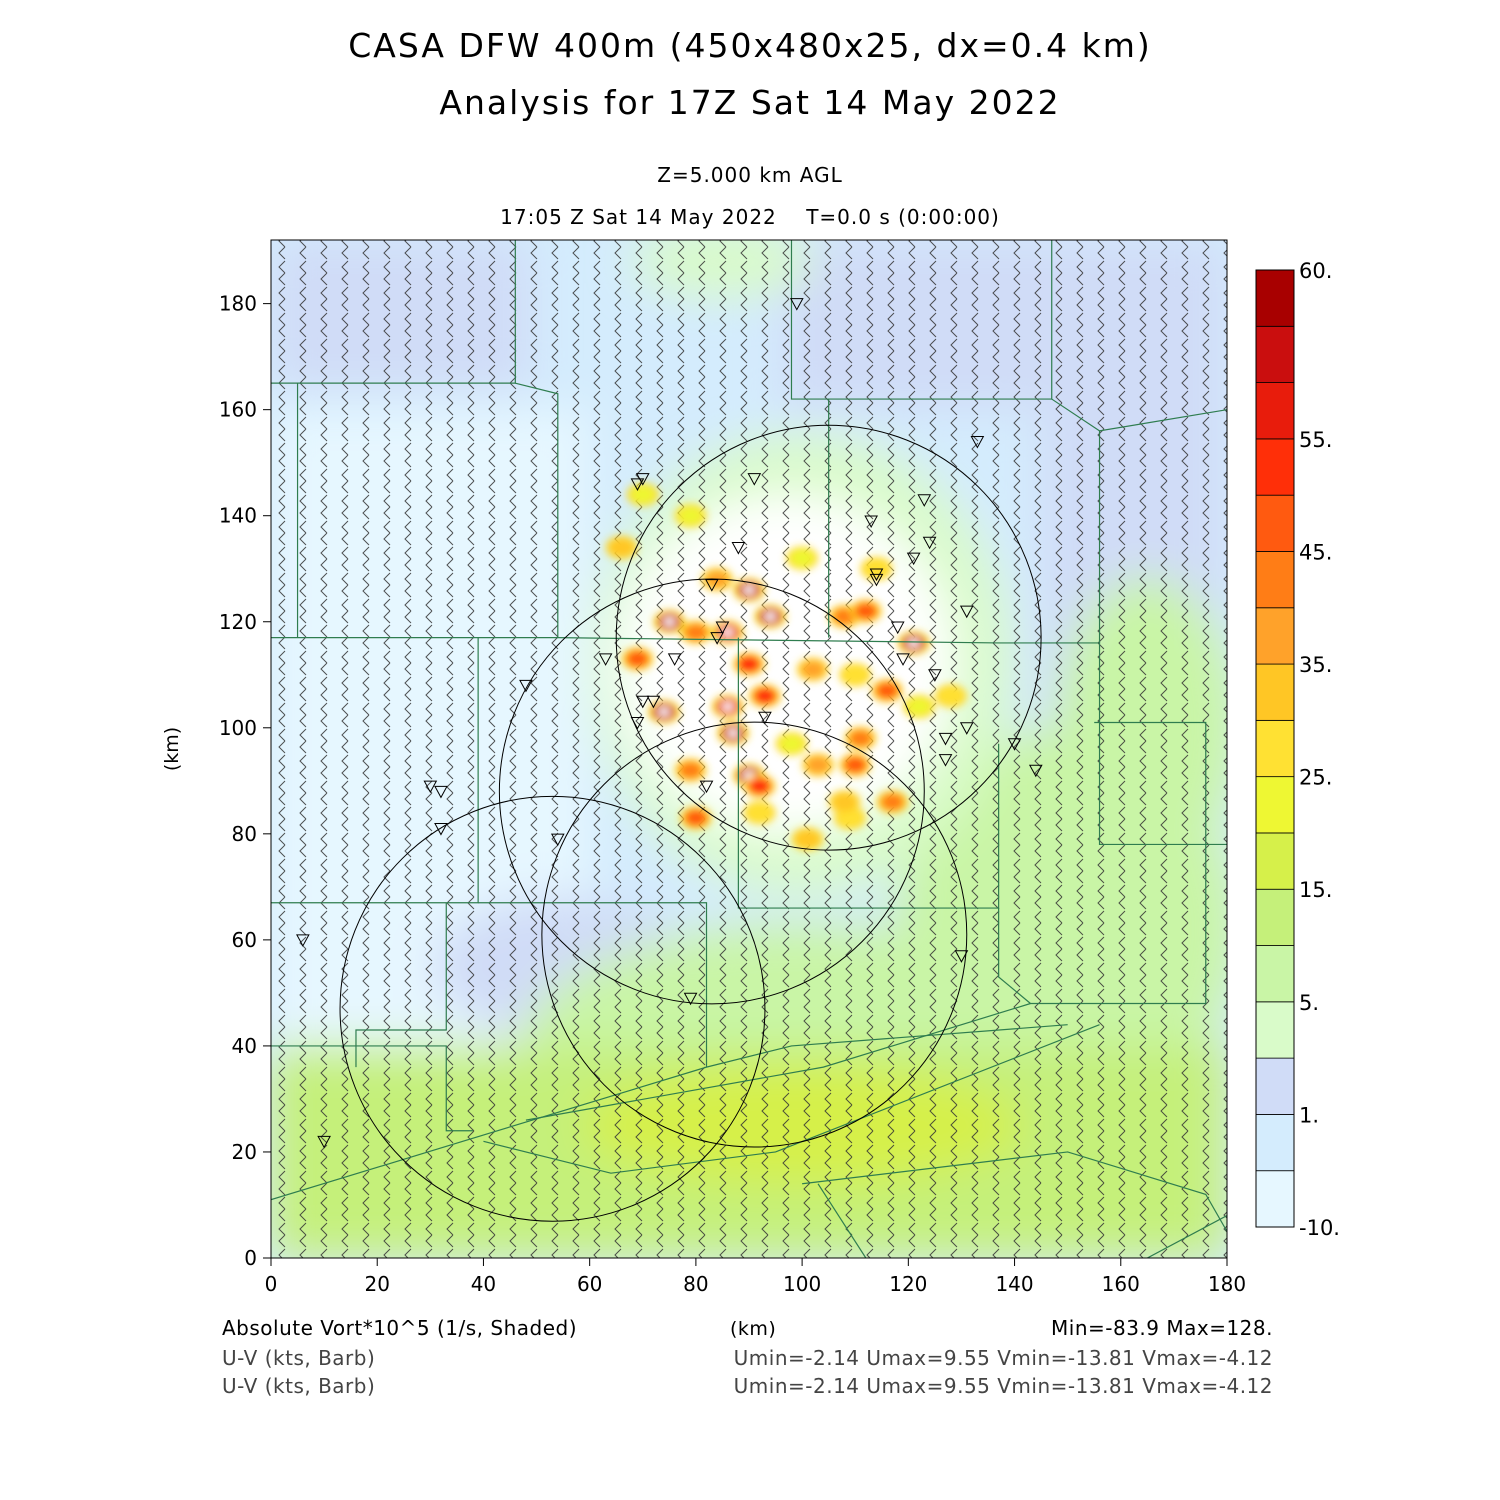 This screenshot has width=1500, height=1500. I want to click on field-label-barb-2: U-V (kts, Barb), so click(299, 1386).